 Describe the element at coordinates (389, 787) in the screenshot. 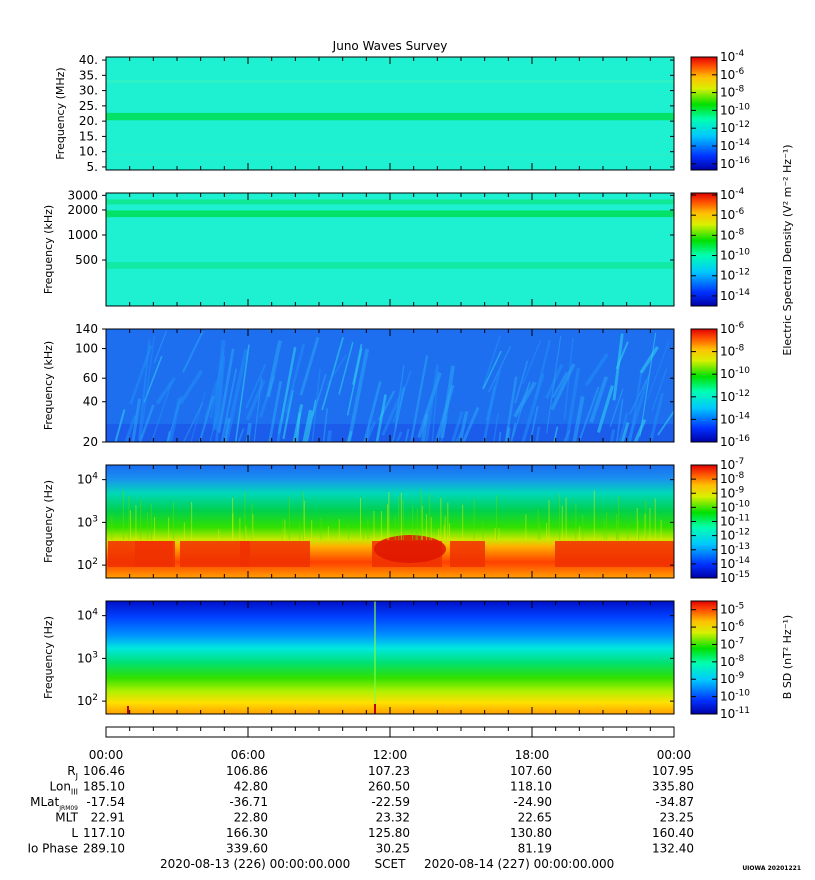

I see `ephemeris-value: 260.50` at that location.